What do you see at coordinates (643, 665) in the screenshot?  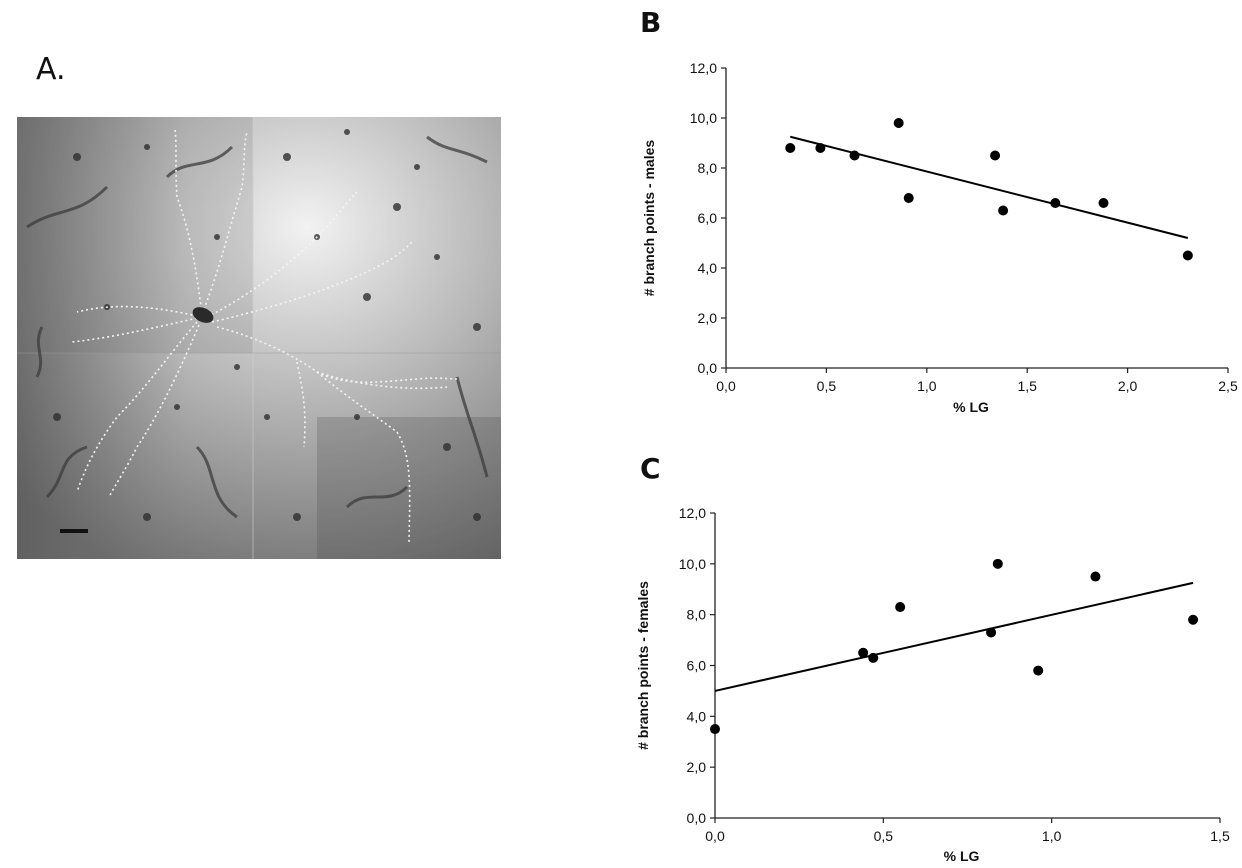 I see `y-axis-title: # branch points - females` at bounding box center [643, 665].